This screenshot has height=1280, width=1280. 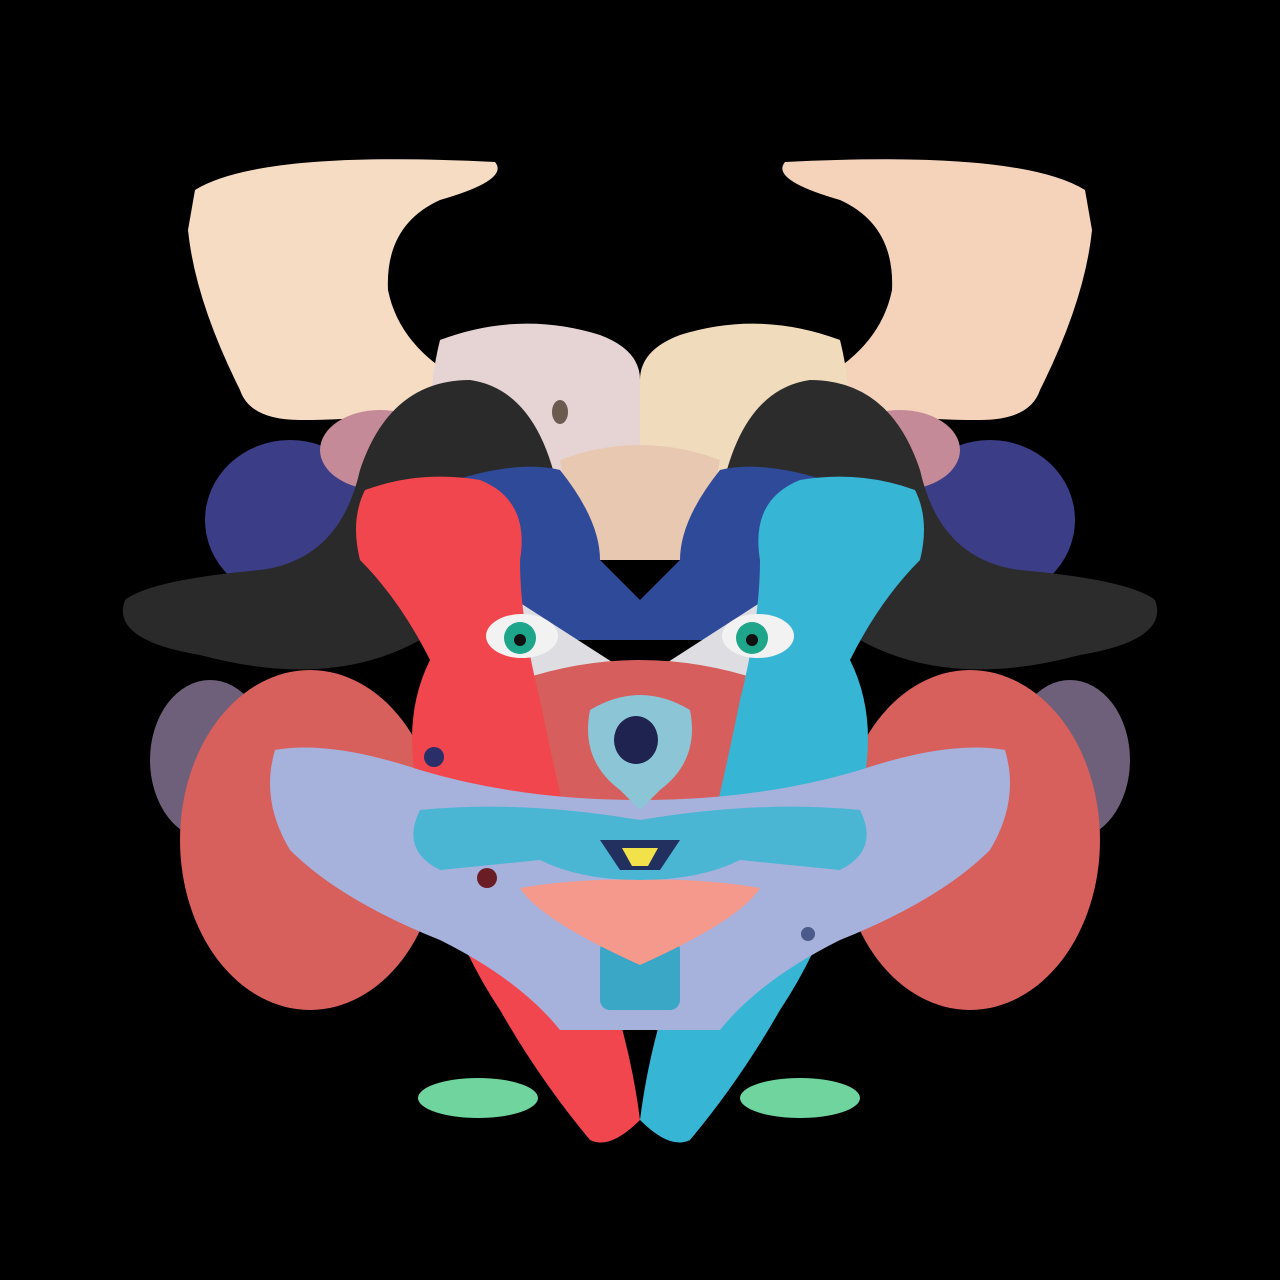 I want to click on brow-band, so click(x=640, y=553).